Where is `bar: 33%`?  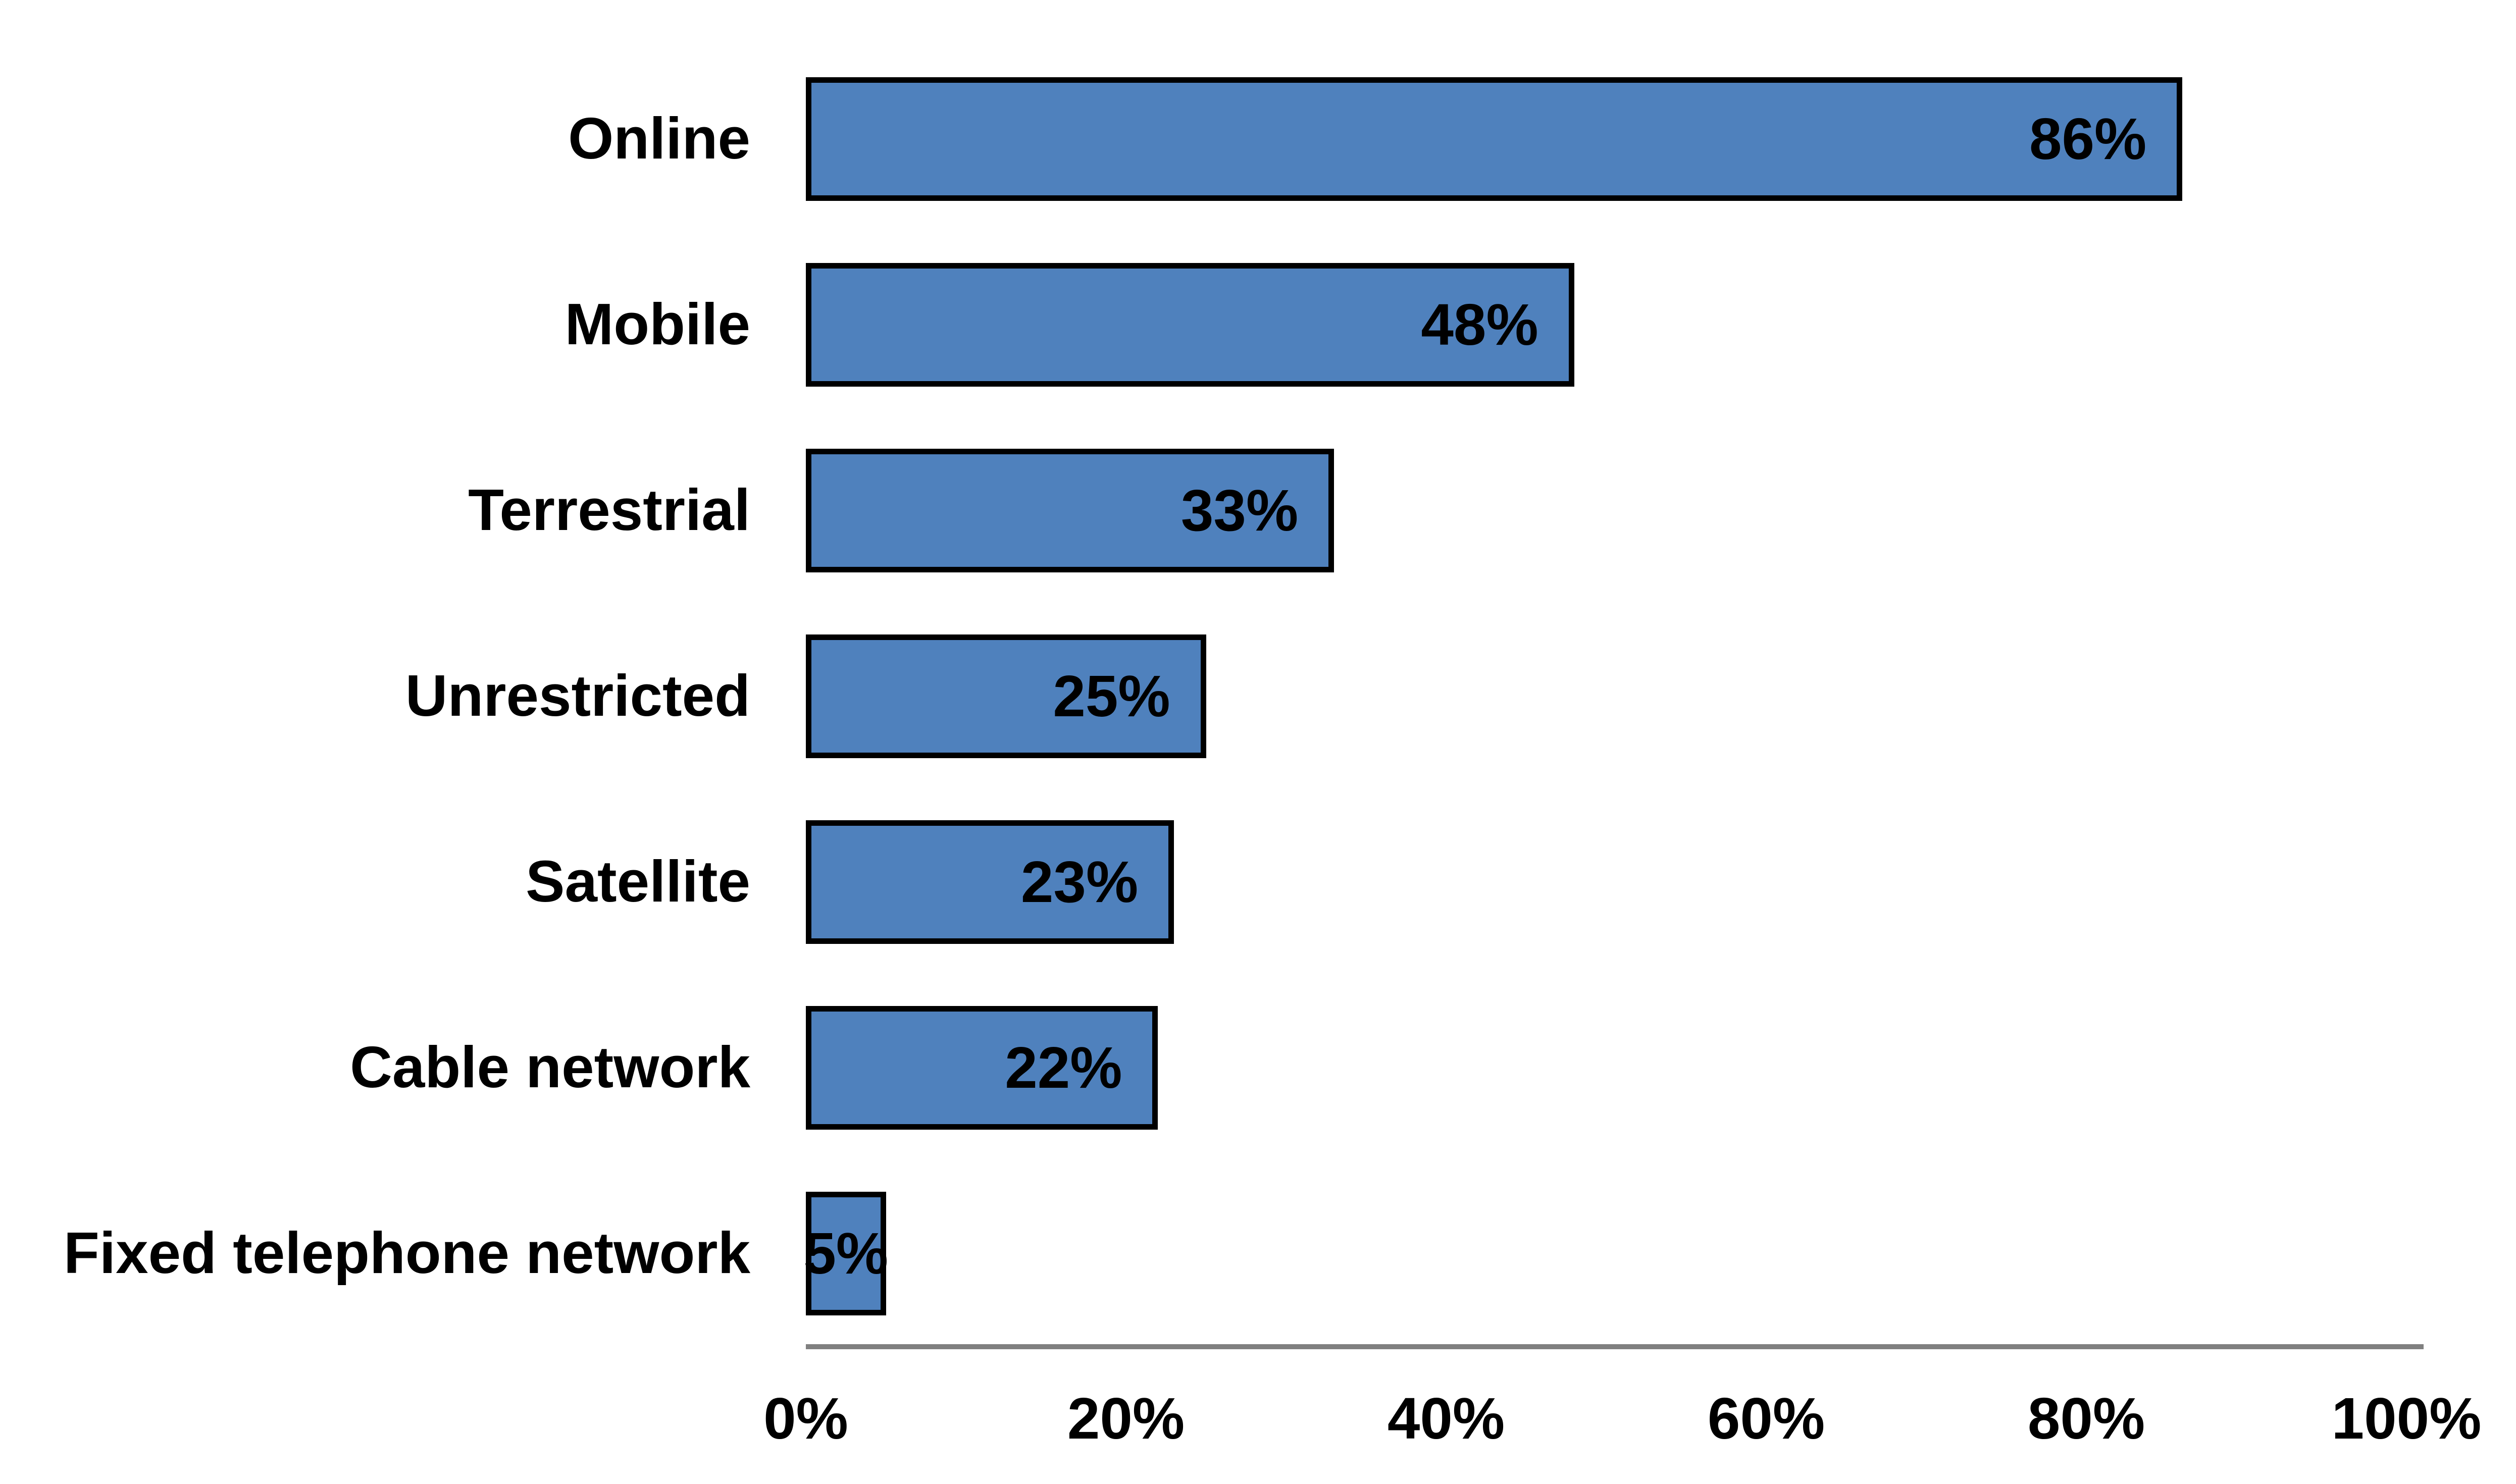 bar: 33% is located at coordinates (1070, 510).